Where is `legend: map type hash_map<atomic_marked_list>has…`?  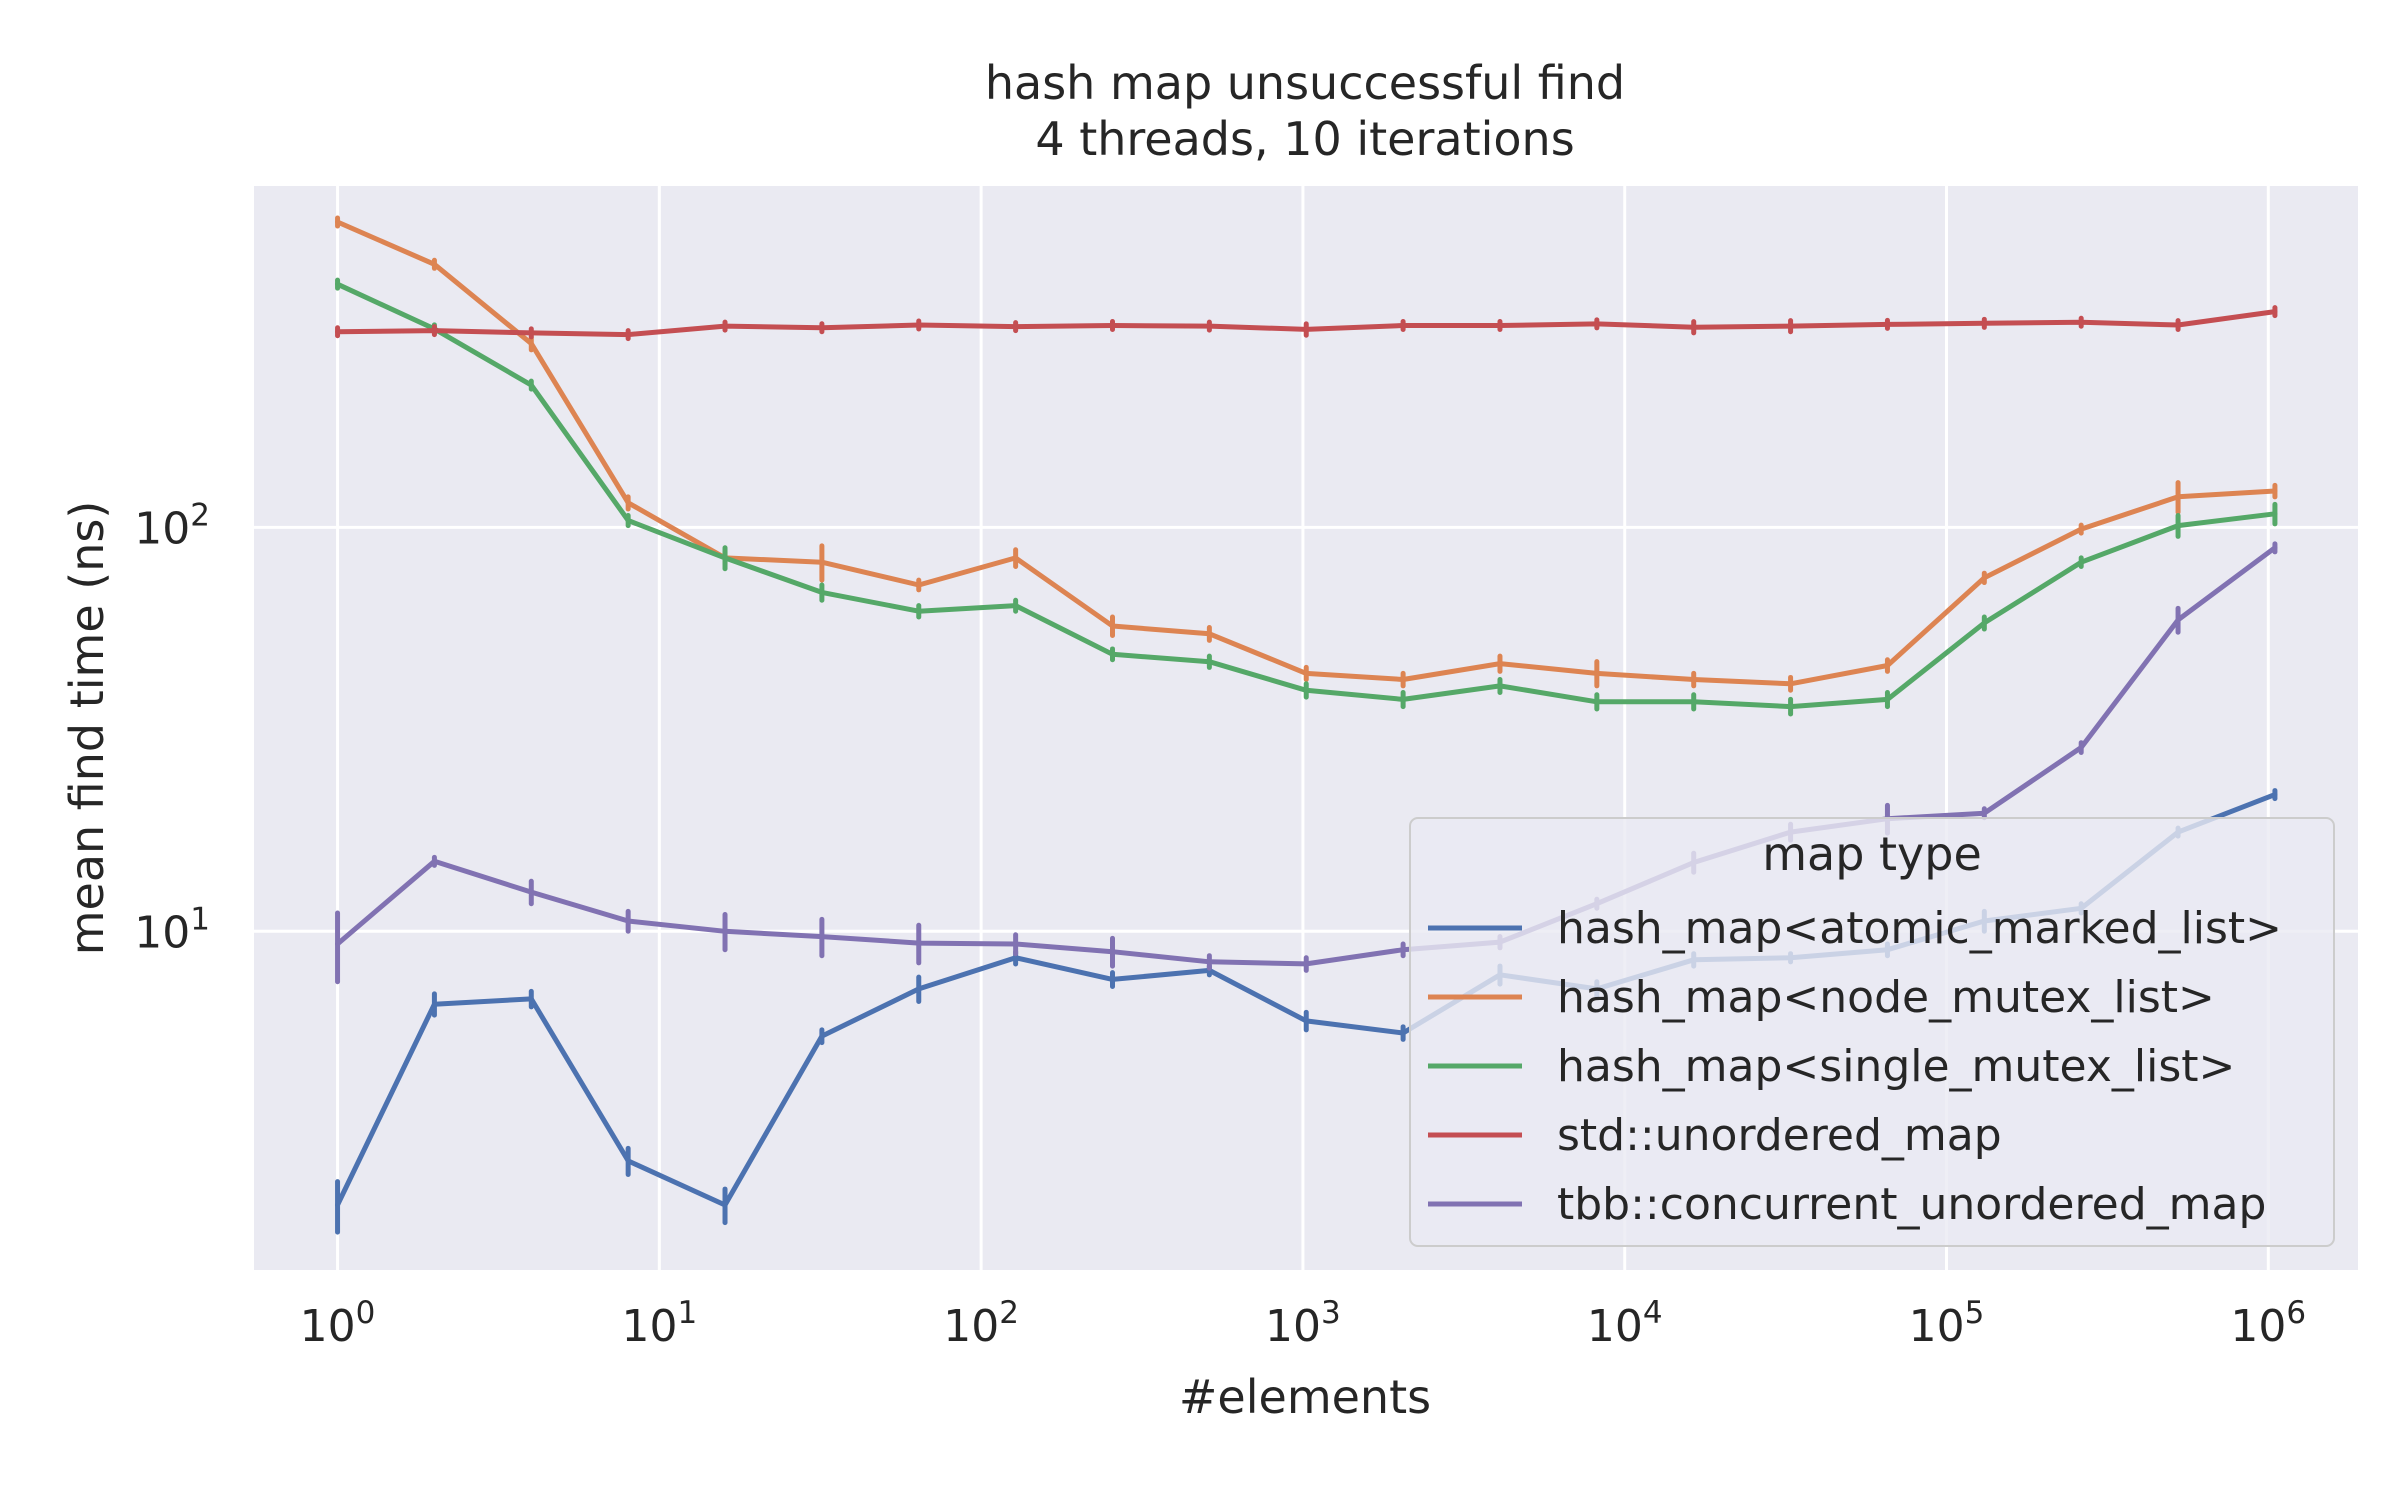
legend: map type hash_map<atomic_marked_list>has… is located at coordinates (1872, 1032).